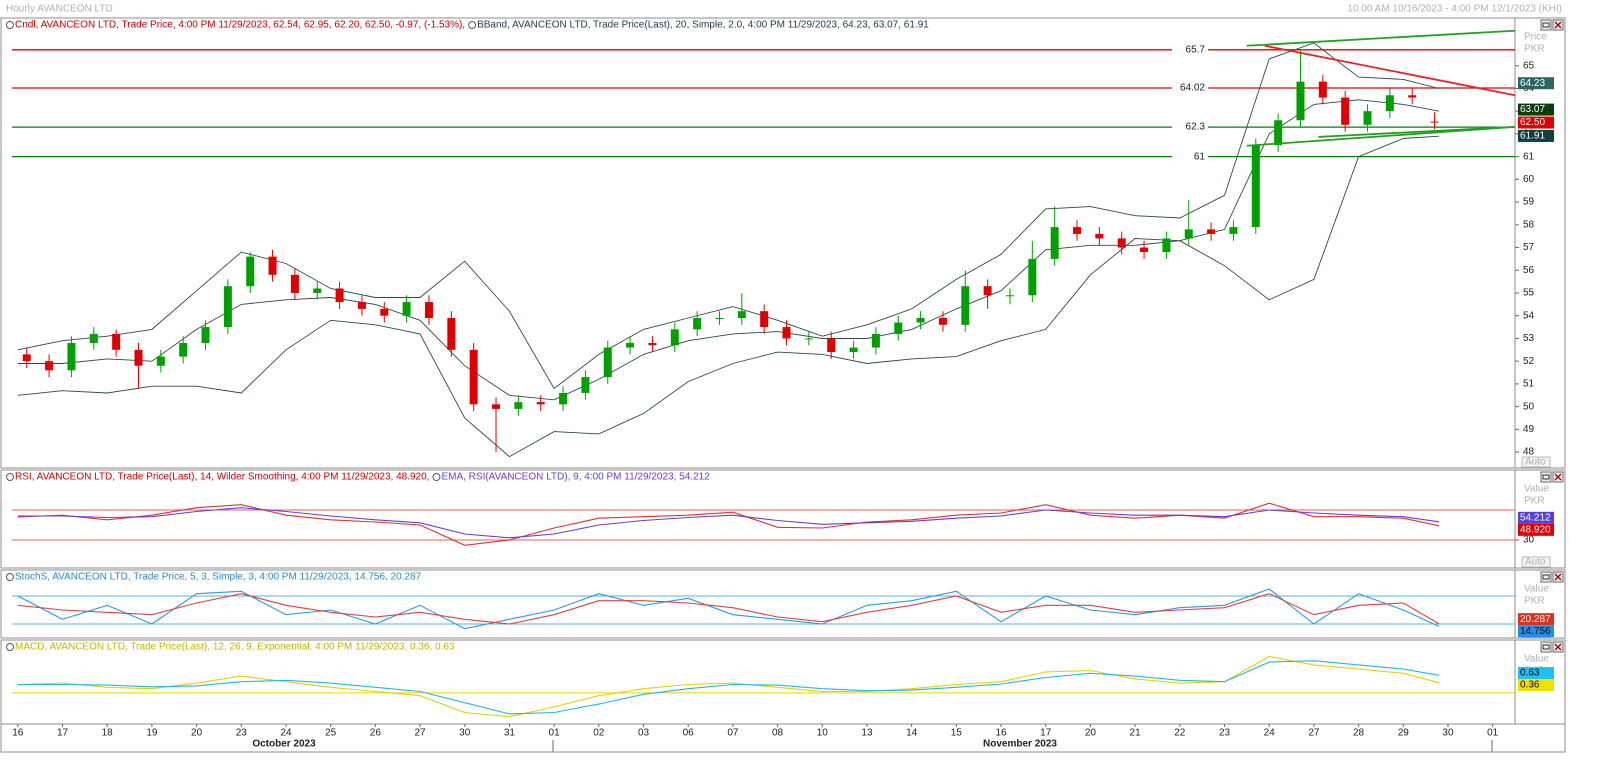 This screenshot has width=1600, height=770. I want to click on auto-box, so click(1536, 462).